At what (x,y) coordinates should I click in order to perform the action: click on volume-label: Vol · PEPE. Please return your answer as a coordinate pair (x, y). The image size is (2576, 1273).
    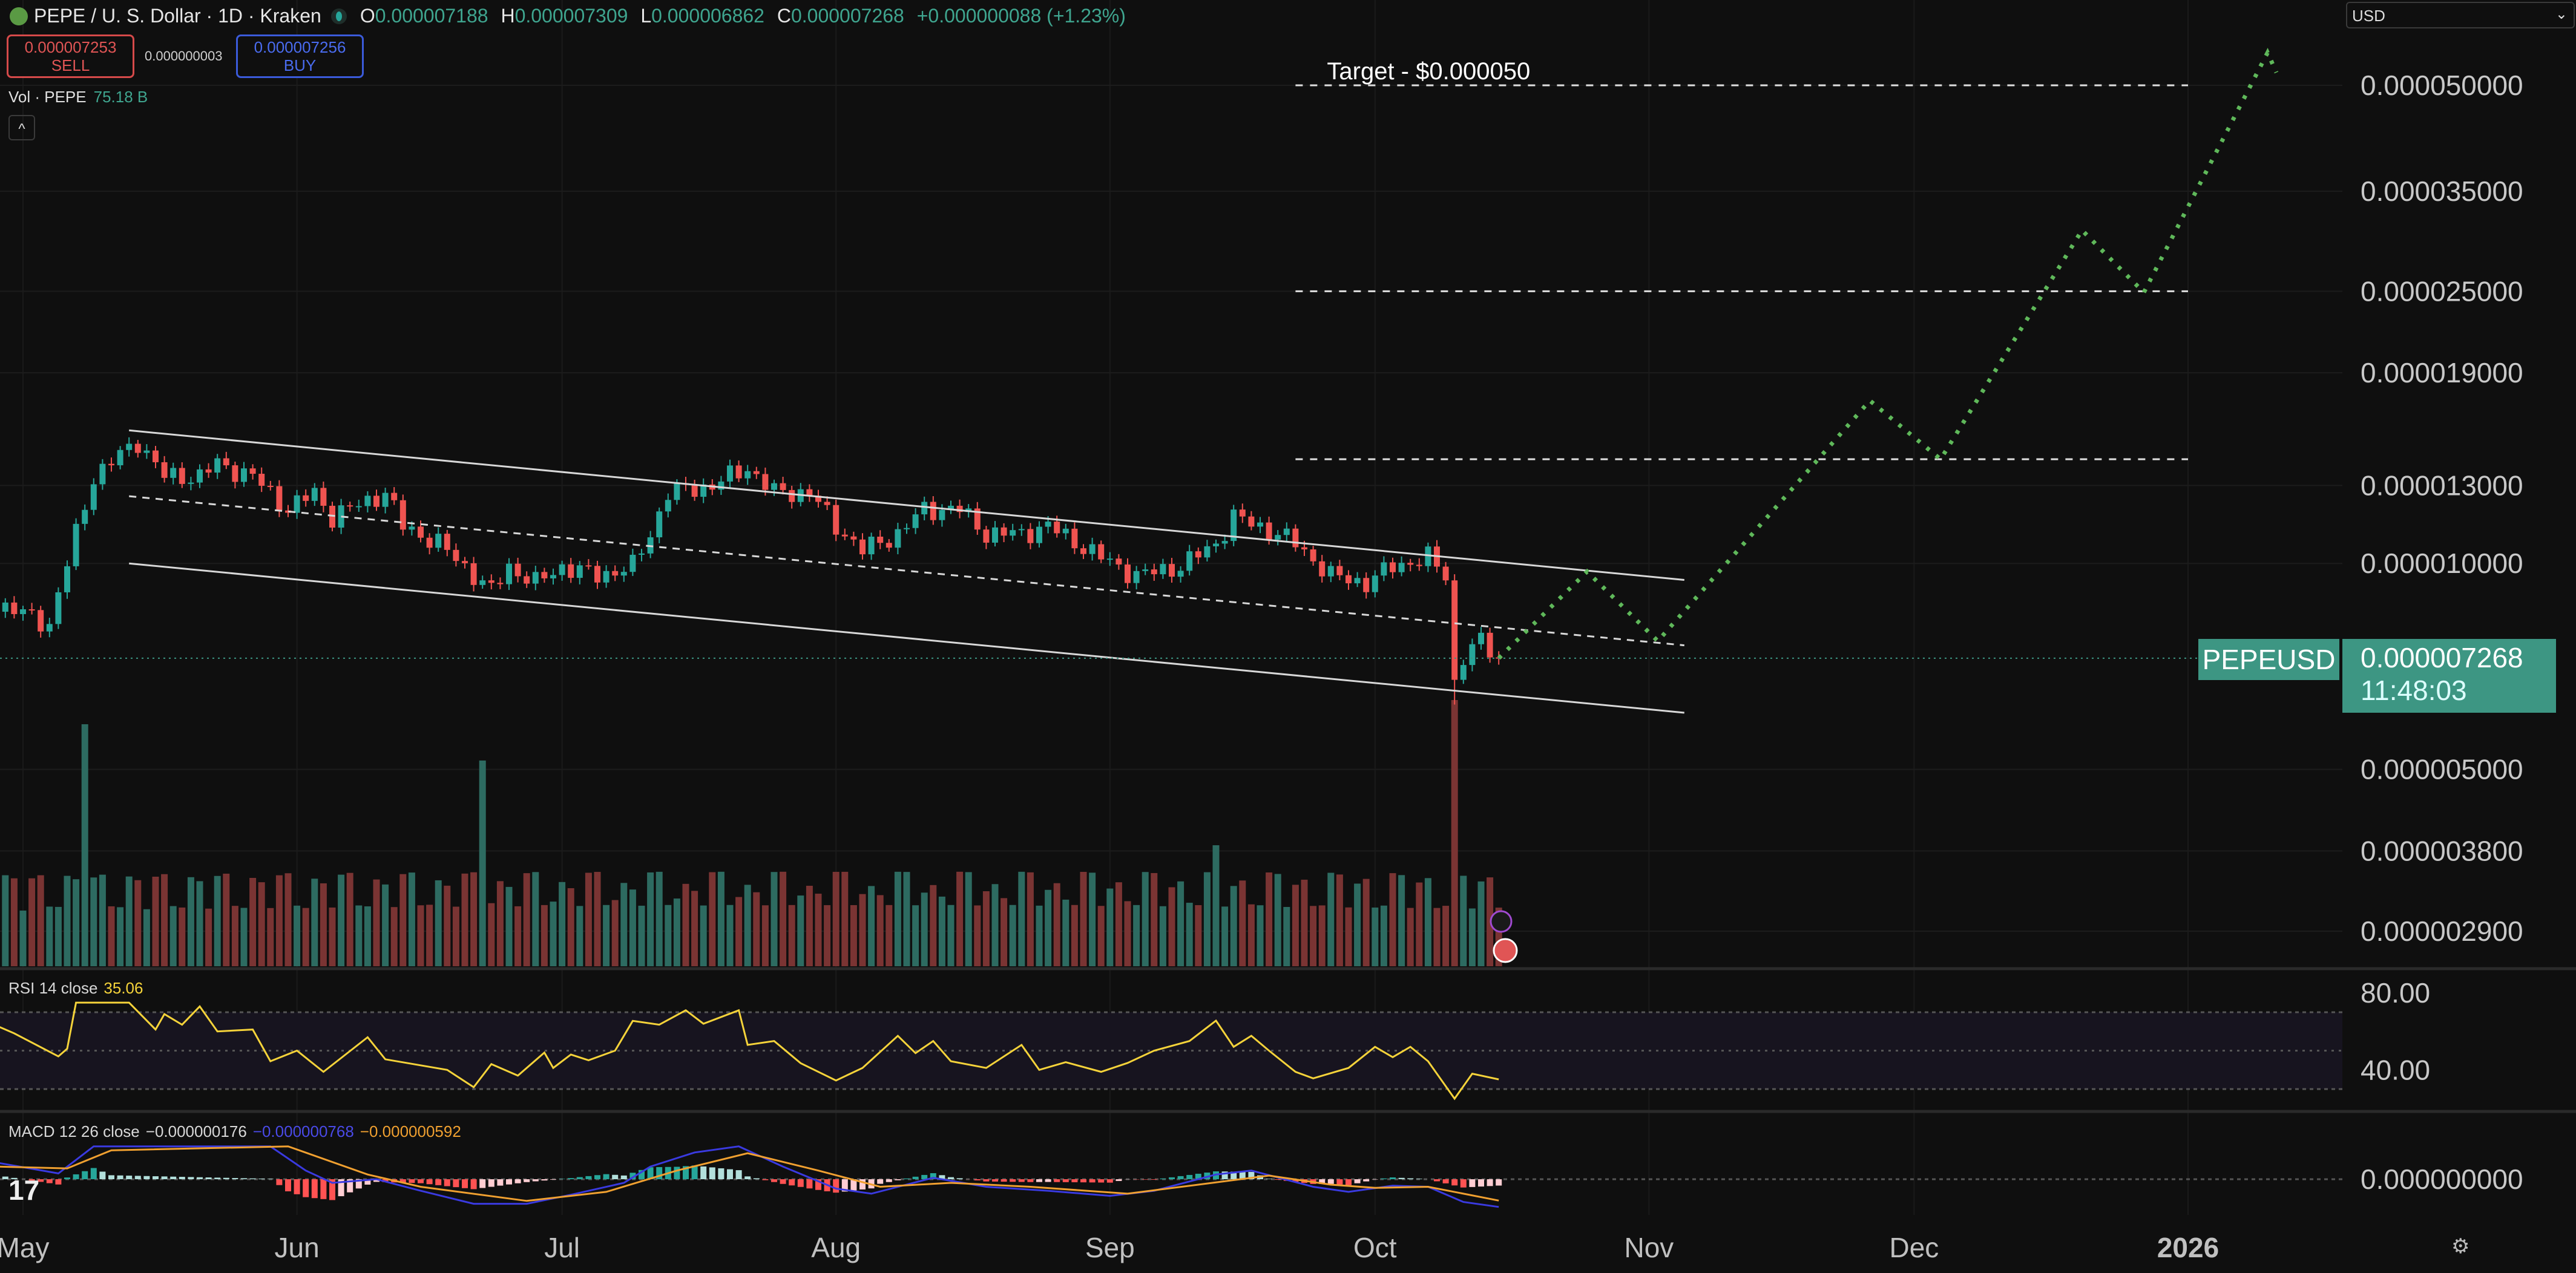
    Looking at the image, I should click on (47, 97).